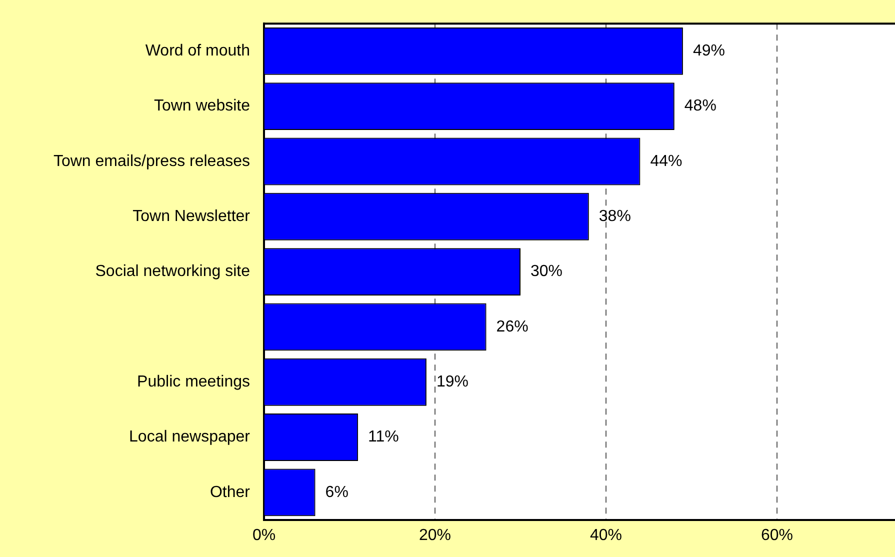 Image resolution: width=895 pixels, height=557 pixels. Describe the element at coordinates (383, 437) in the screenshot. I see `data-label: 11%` at that location.